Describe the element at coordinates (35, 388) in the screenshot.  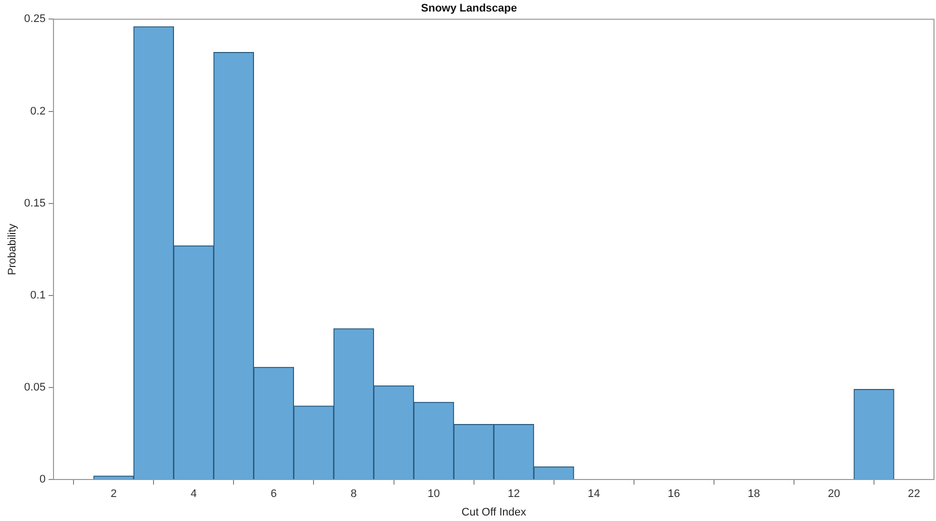
I see `y-tick-label: 0.05` at that location.